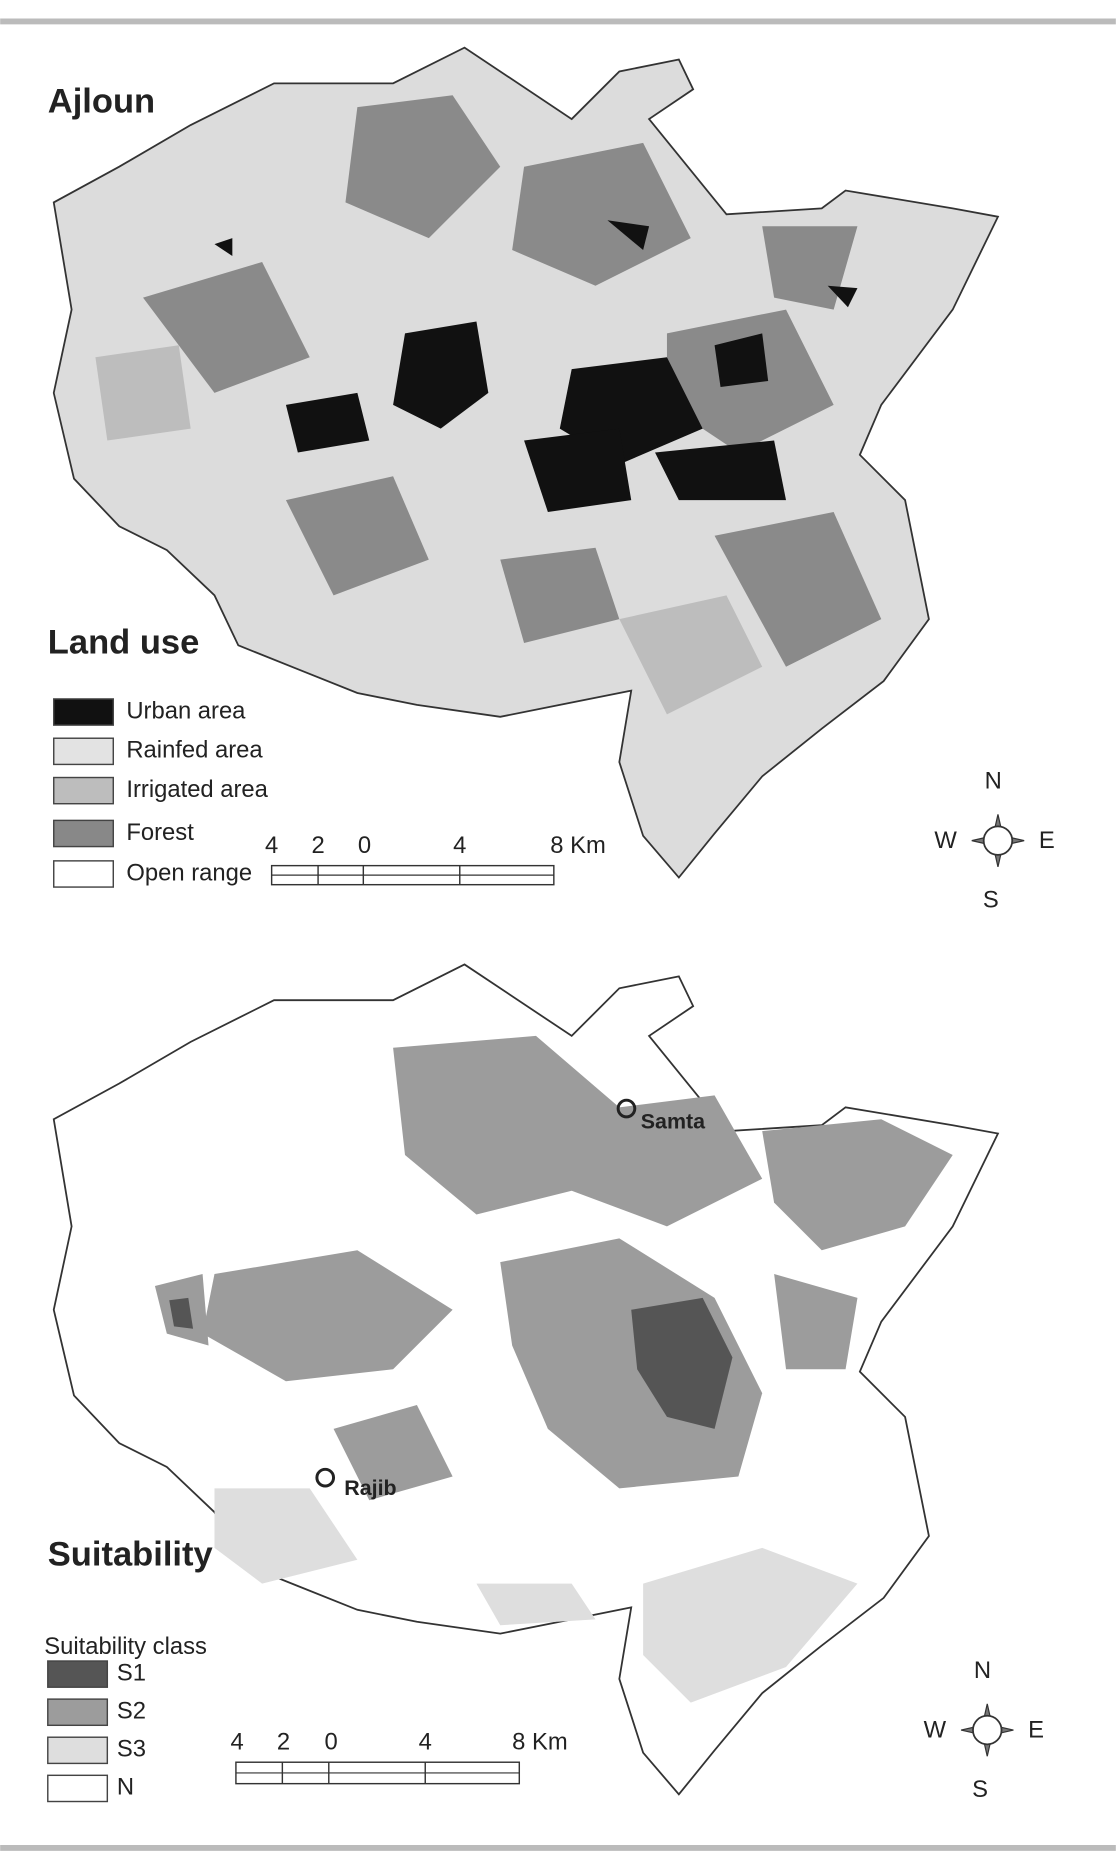 Image resolution: width=1116 pixels, height=1872 pixels. I want to click on legend-label: Open range, so click(189, 872).